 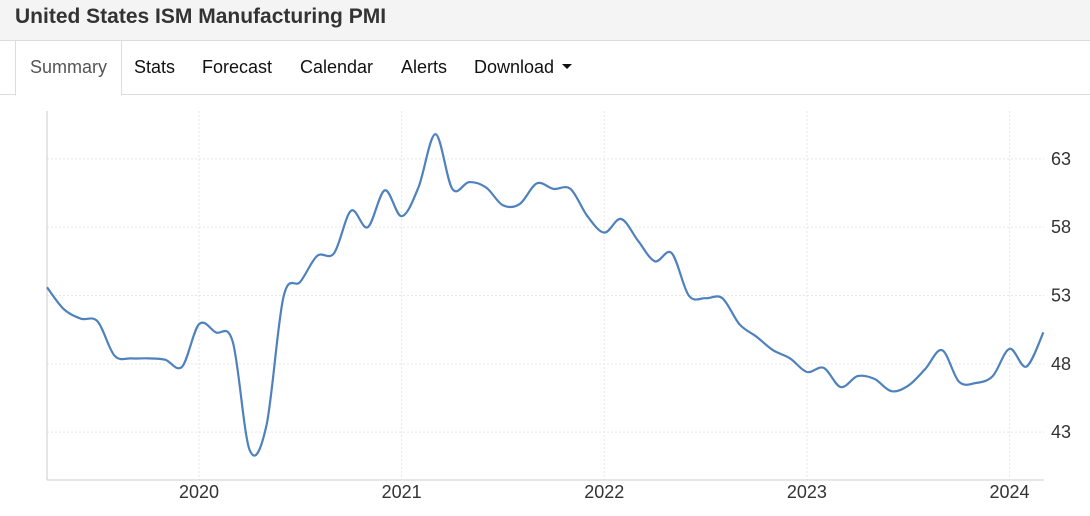 What do you see at coordinates (1061, 364) in the screenshot?
I see `y-tick-label: 48` at bounding box center [1061, 364].